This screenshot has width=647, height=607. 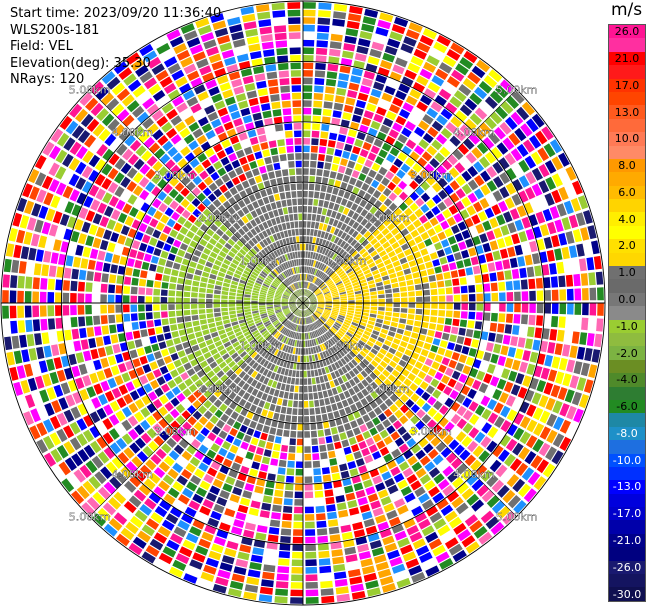 What do you see at coordinates (627, 299) in the screenshot?
I see `colorbar-segment: 0.0` at bounding box center [627, 299].